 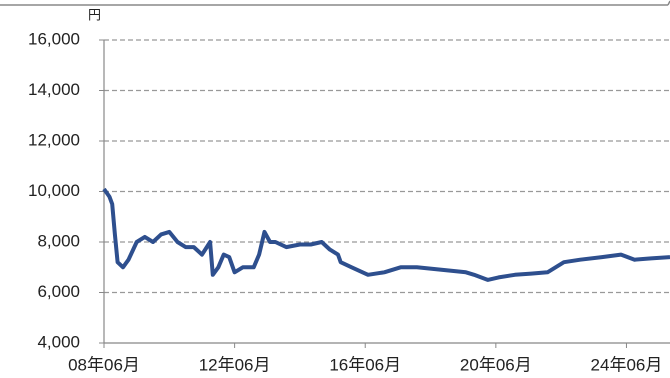 What do you see at coordinates (104, 364) in the screenshot?
I see `x-tick-label: 08年06月` at bounding box center [104, 364].